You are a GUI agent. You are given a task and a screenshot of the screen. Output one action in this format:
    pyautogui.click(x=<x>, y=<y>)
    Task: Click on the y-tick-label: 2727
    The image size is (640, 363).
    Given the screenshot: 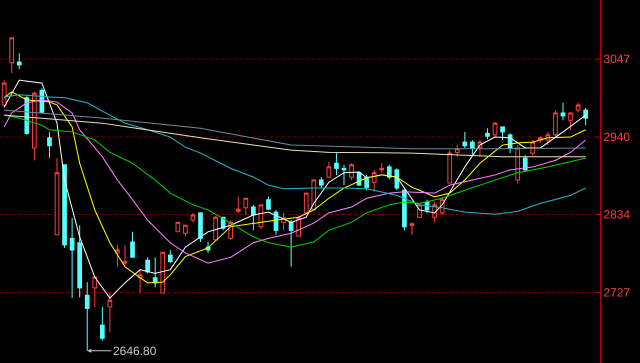 What is the action you would take?
    pyautogui.click(x=616, y=293)
    